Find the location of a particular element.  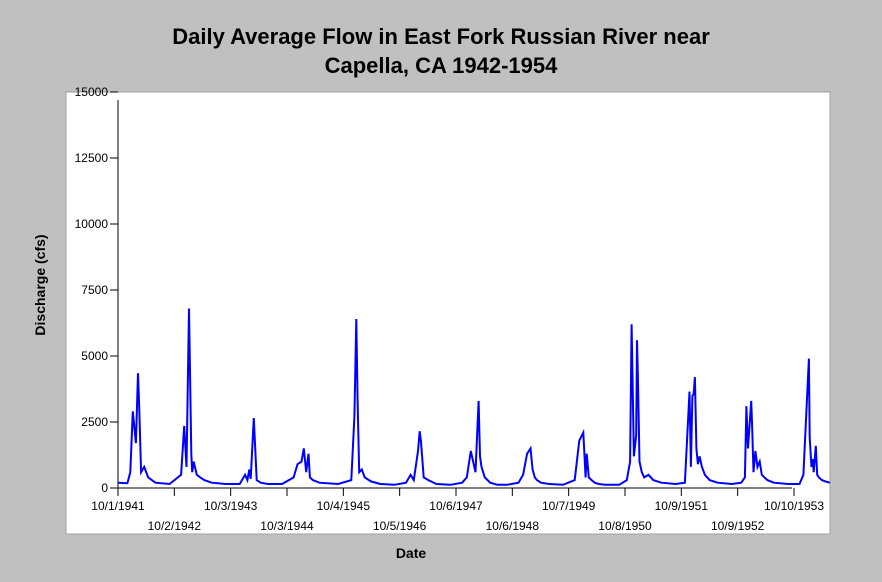

y-tick-label: 5000 is located at coordinates (94, 356).